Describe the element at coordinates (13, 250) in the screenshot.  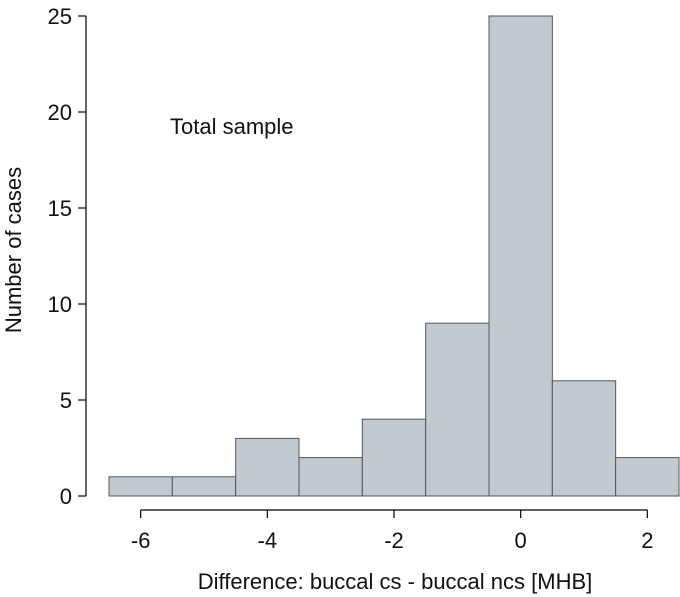
I see `y-axis-title: Number of cases` at that location.